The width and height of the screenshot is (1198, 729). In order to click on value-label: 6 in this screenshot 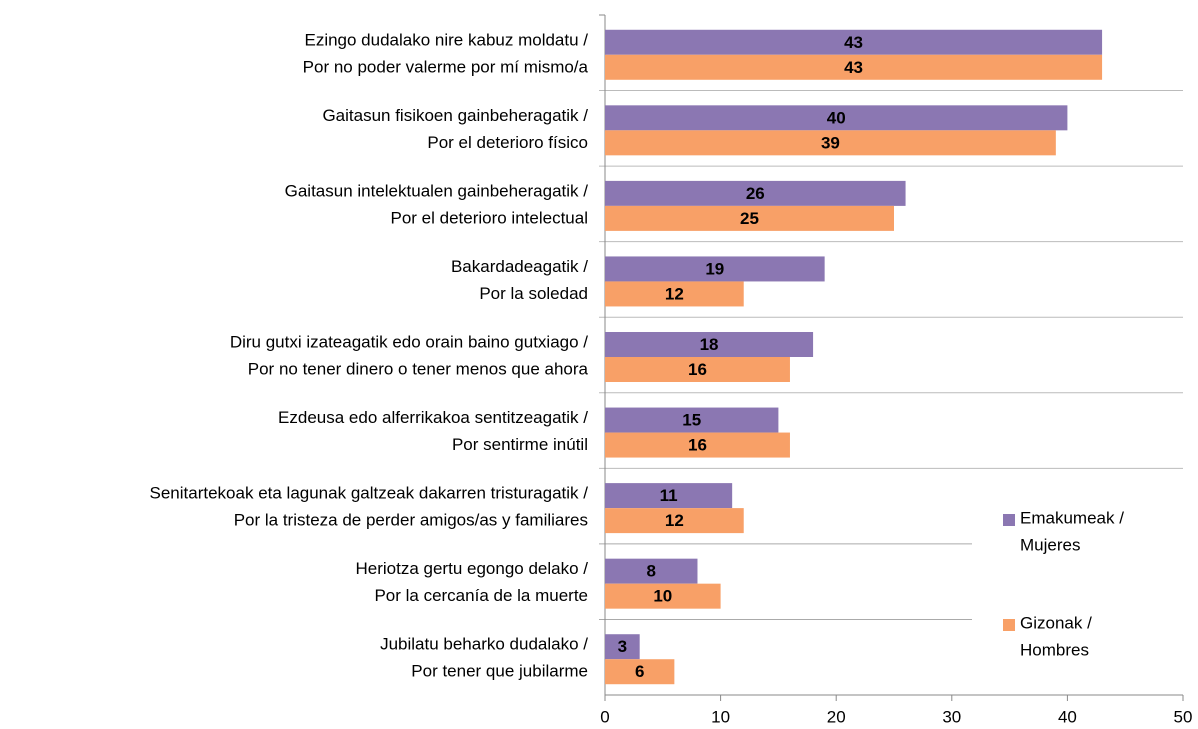, I will do `click(639, 671)`.